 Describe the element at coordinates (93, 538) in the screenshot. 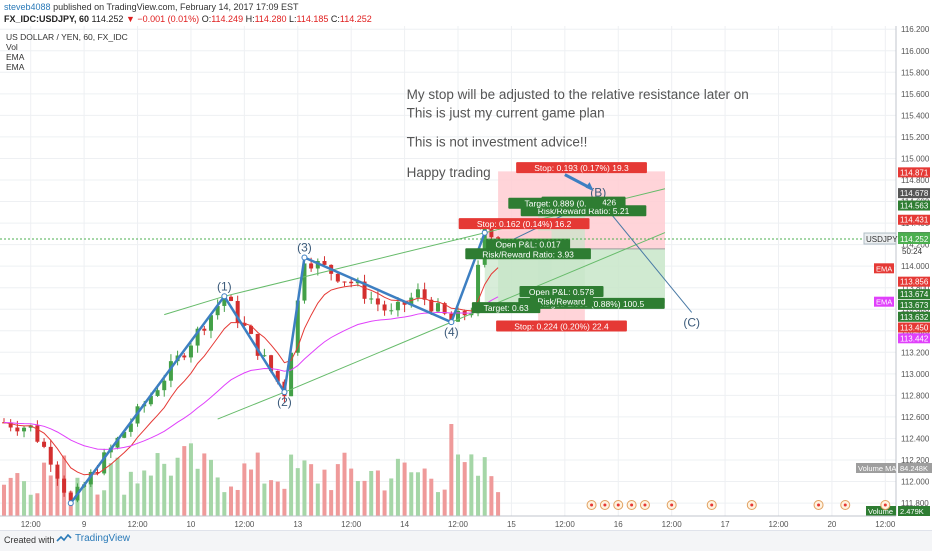

I see `tradingview-brand: TradingView` at that location.